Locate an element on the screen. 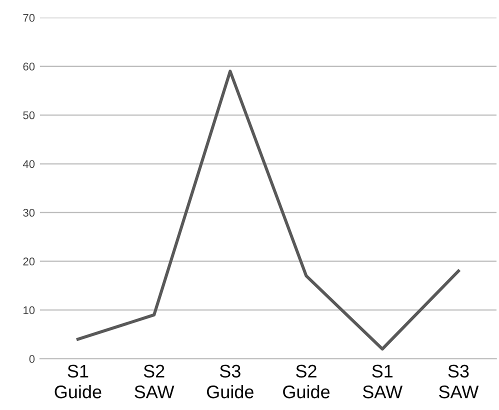 The image size is (499, 410). y-tick-label: 30 is located at coordinates (29, 212).